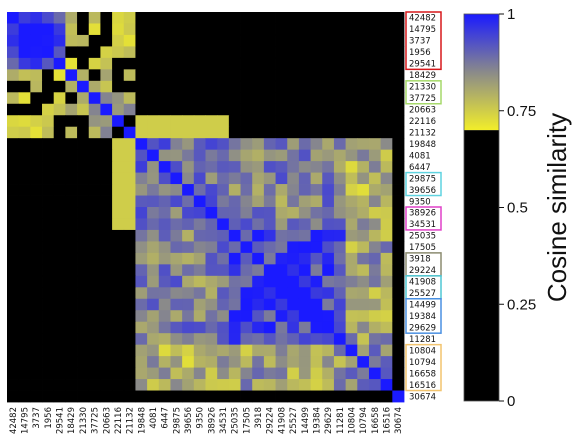  I want to click on x-tick-label: 14499, so click(306, 420).